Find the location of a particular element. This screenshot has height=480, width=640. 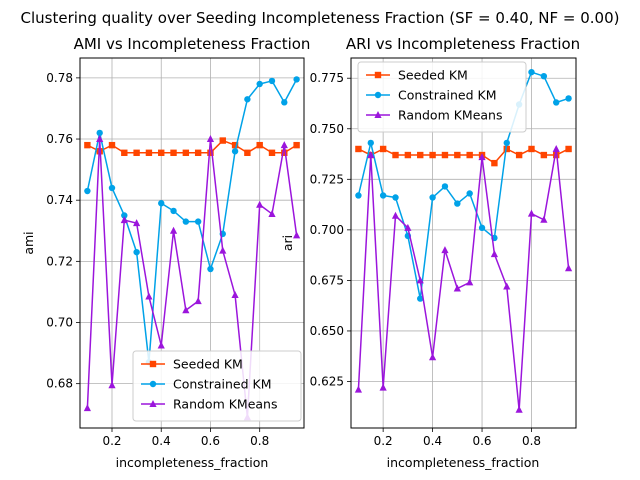

ari-legend-box is located at coordinates (442, 97).